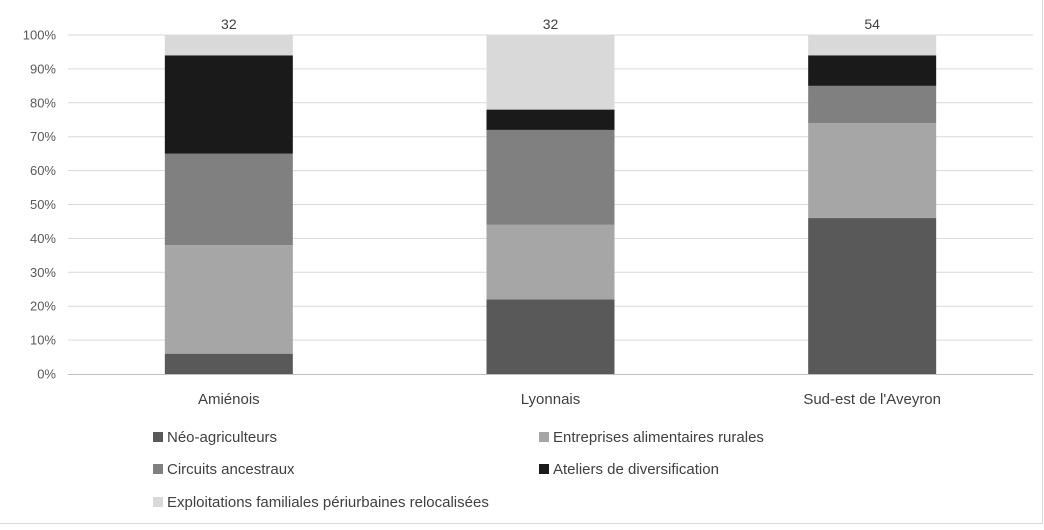 Image resolution: width=1044 pixels, height=530 pixels. I want to click on y-tick-label: 50%, so click(43, 204).